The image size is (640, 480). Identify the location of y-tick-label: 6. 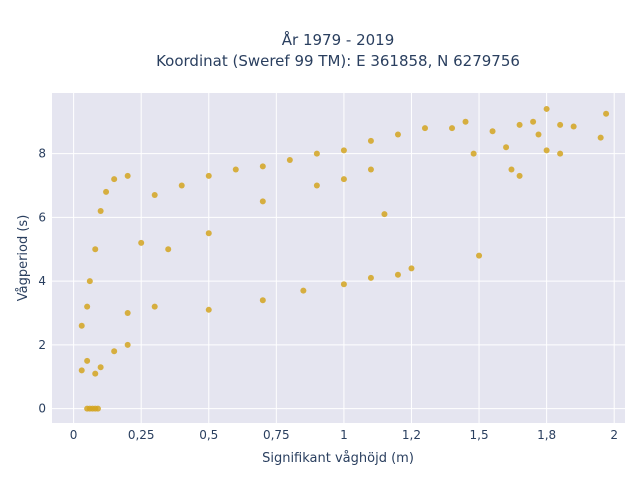
(42, 217).